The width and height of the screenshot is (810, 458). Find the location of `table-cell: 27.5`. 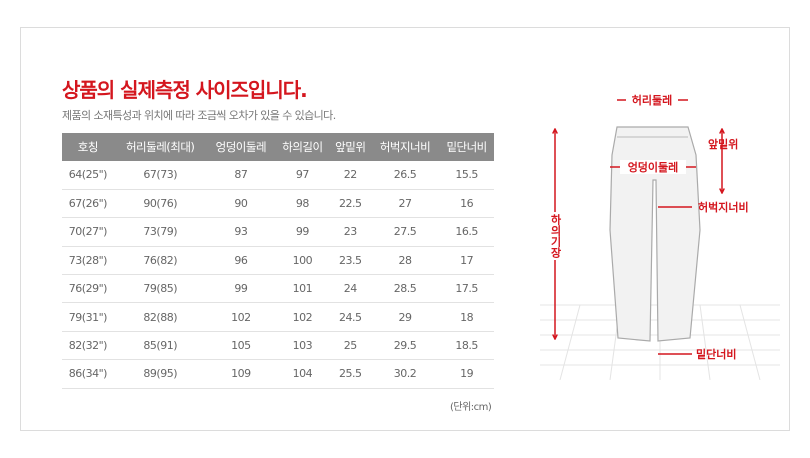

table-cell: 27.5 is located at coordinates (405, 232).